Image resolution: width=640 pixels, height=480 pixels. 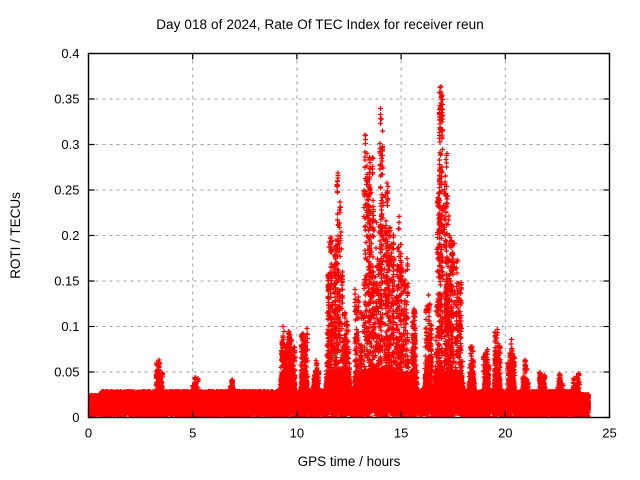 What do you see at coordinates (88, 433) in the screenshot?
I see `x-tick-label: 0` at bounding box center [88, 433].